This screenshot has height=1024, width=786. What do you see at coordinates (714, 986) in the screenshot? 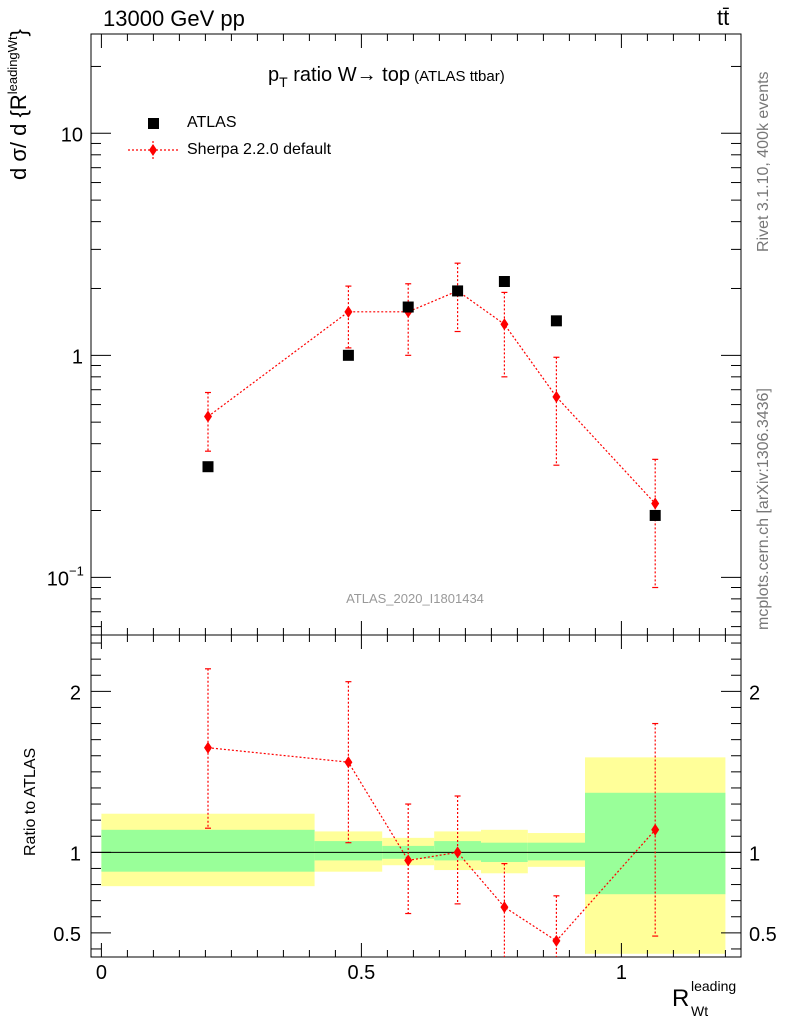
I see `xlabel-sup: leading` at bounding box center [714, 986].